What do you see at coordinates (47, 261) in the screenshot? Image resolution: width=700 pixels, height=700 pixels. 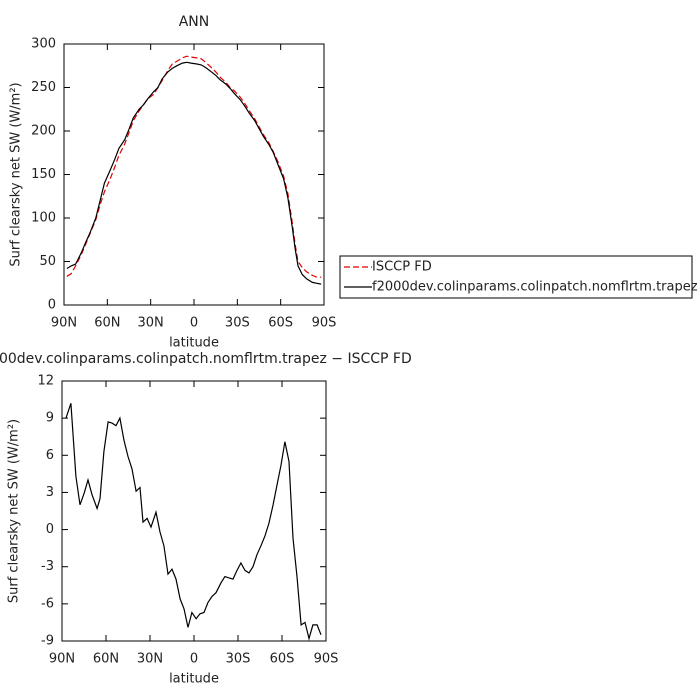 I see `y-tick-label: 50` at bounding box center [47, 261].